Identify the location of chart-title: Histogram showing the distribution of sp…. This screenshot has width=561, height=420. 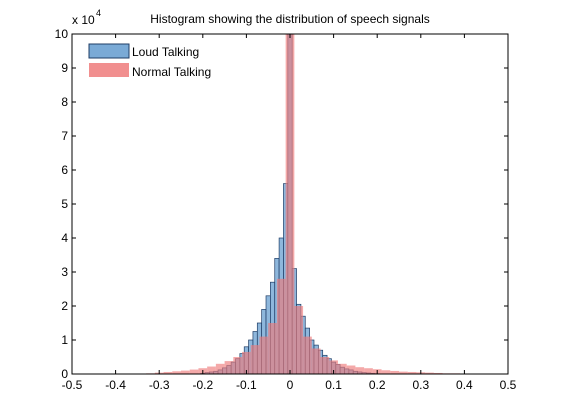
(289, 19).